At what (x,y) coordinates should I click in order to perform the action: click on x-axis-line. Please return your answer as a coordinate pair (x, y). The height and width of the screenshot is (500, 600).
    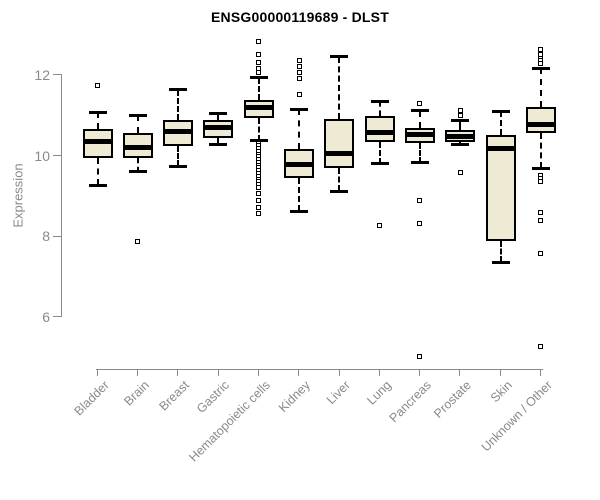
    Looking at the image, I should click on (319, 369).